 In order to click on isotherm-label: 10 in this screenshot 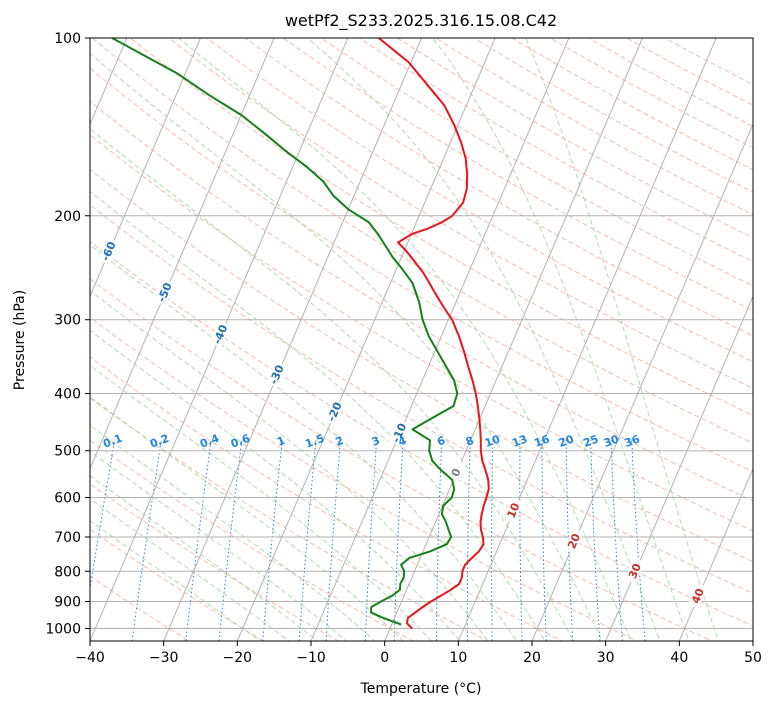, I will do `click(514, 511)`.